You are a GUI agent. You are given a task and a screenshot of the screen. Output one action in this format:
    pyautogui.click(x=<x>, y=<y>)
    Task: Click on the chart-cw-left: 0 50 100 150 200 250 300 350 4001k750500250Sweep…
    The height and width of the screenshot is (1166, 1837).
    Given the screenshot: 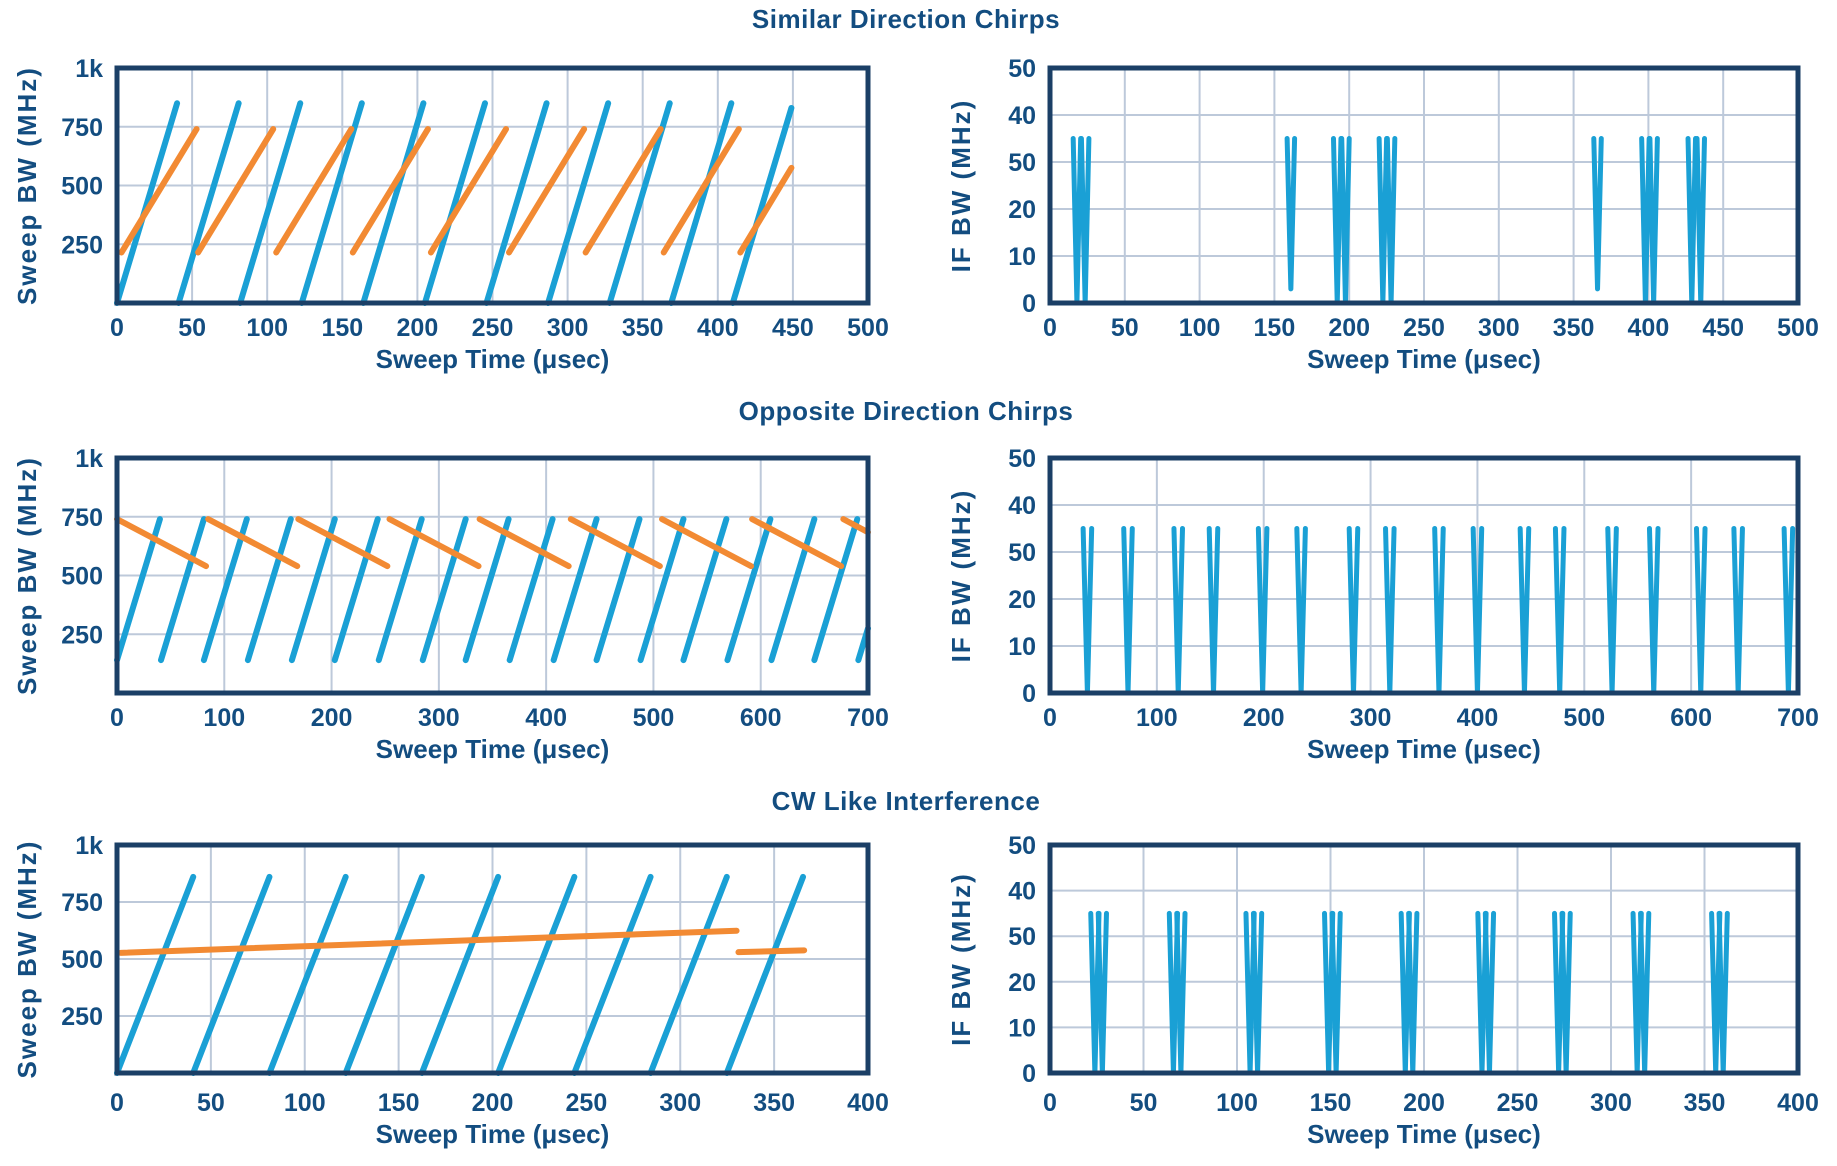 What is the action you would take?
    pyautogui.click(x=450, y=990)
    